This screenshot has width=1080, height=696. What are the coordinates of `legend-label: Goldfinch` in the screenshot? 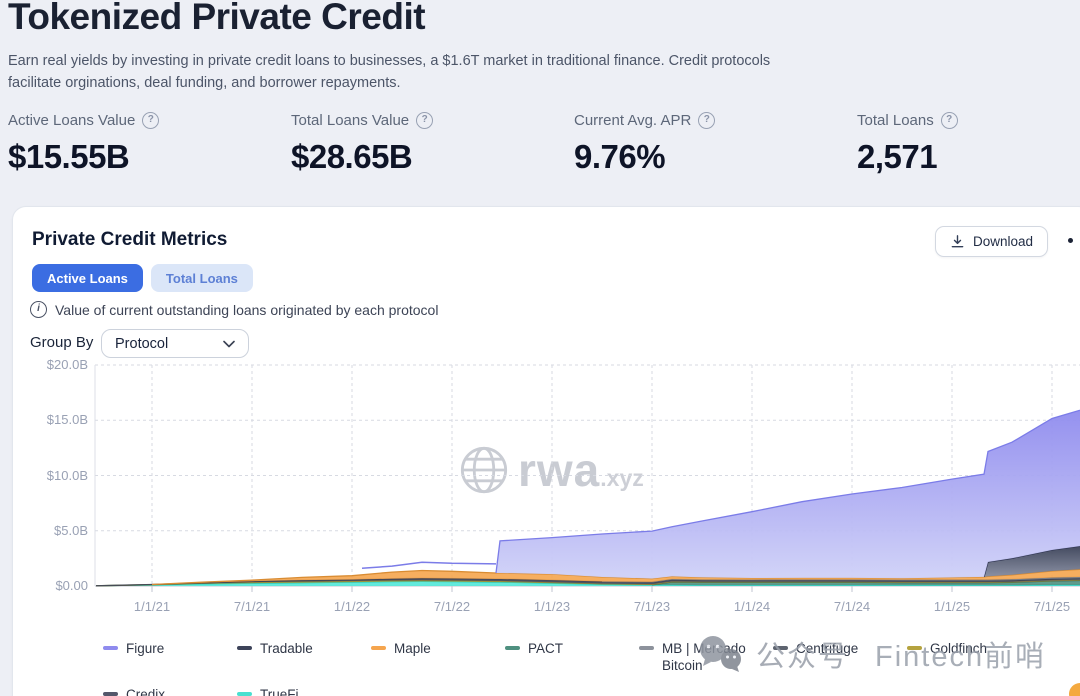 It's located at (959, 648).